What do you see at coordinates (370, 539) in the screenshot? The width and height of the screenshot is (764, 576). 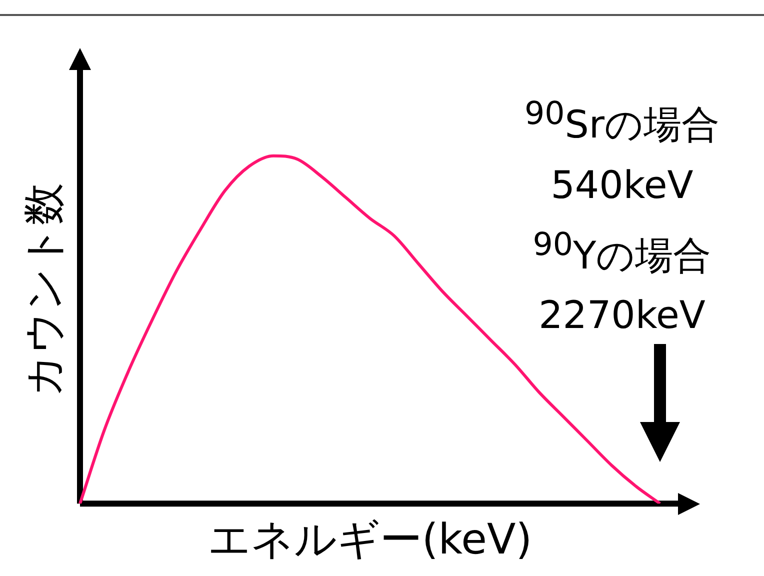 I see `x-axis-title: エネルギー(keV)` at bounding box center [370, 539].